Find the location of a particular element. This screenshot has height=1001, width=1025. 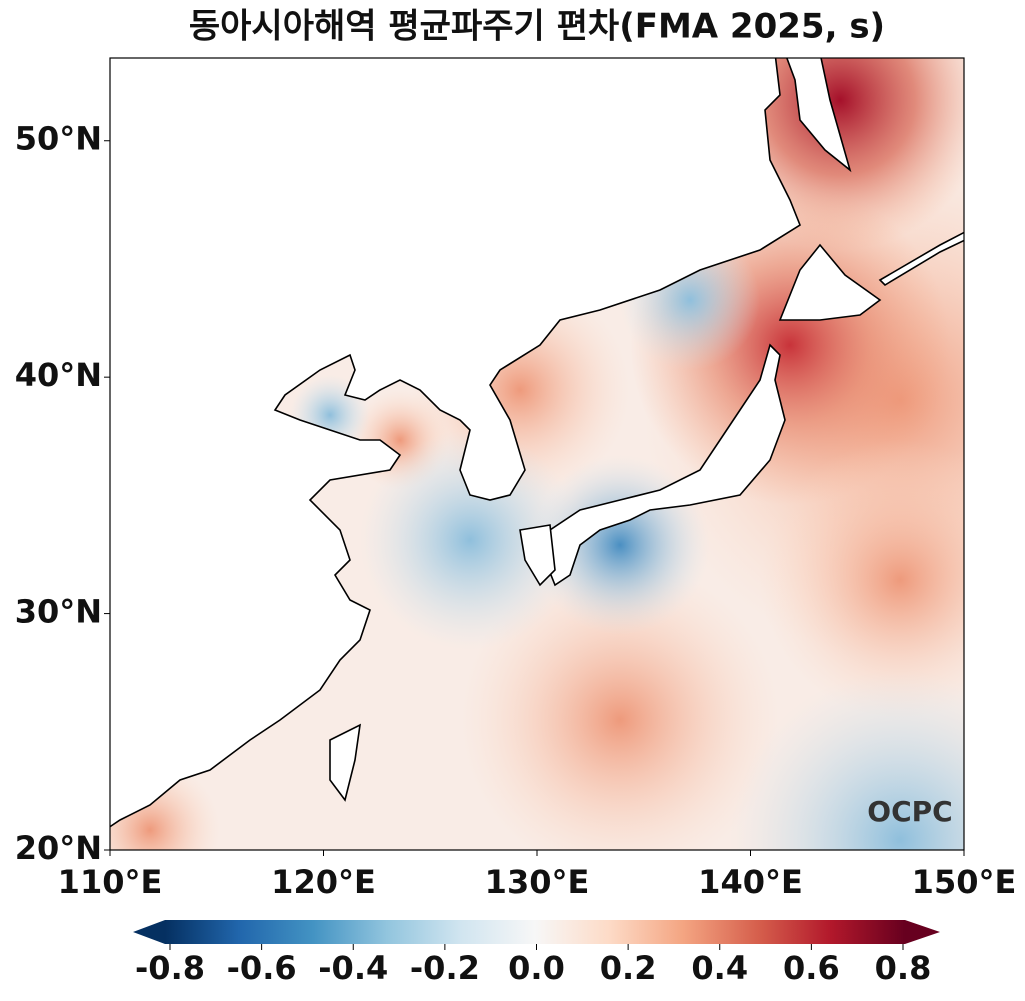

kyushu is located at coordinates (537, 555).